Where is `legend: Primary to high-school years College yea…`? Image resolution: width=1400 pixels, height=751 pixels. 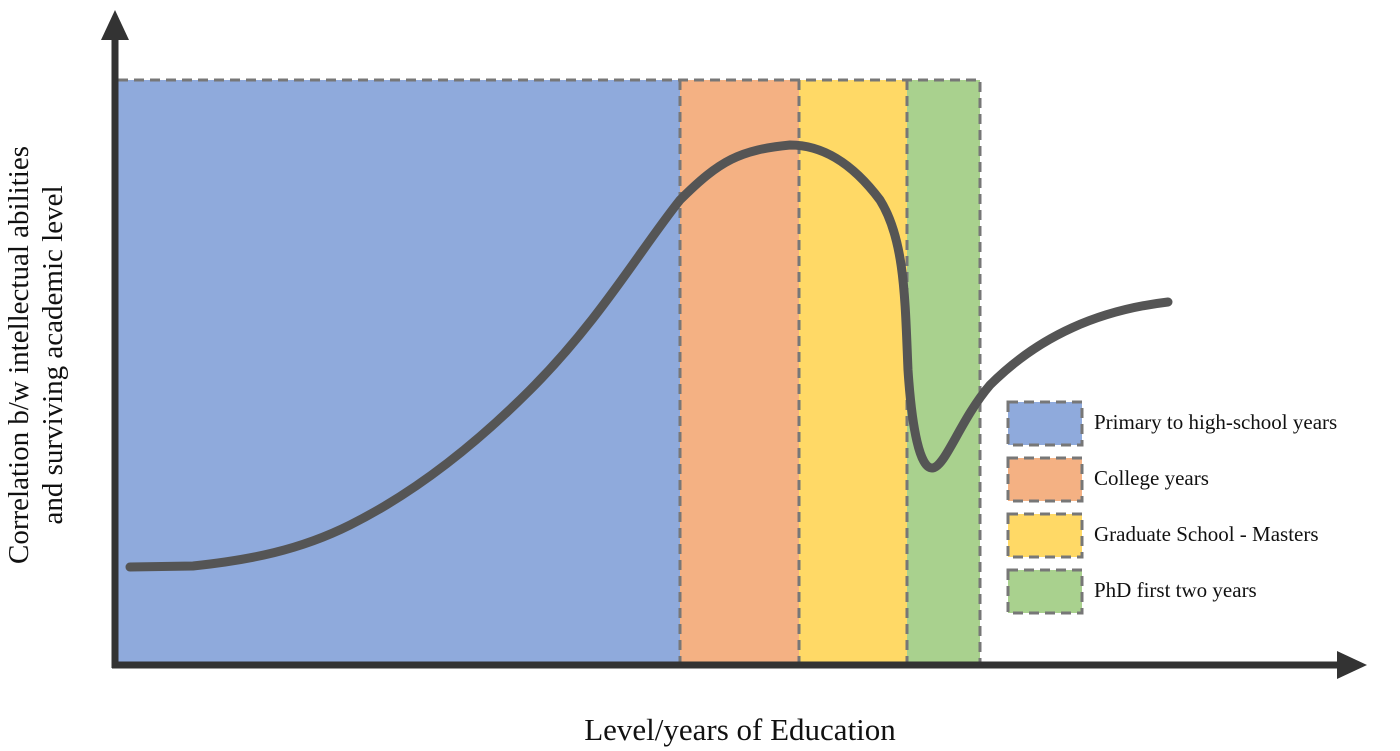
legend: Primary to high-school years College yea… is located at coordinates (1171, 507).